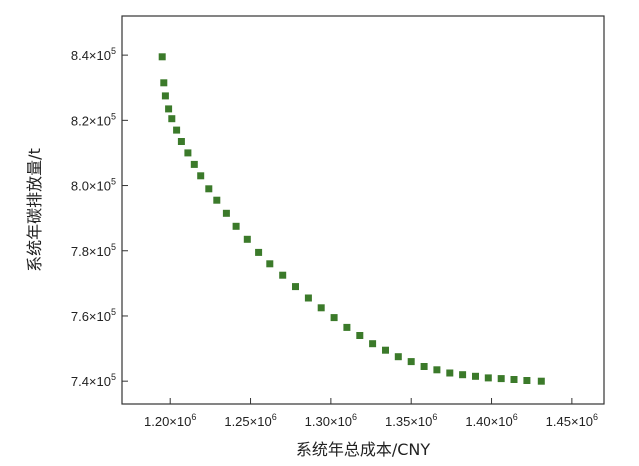  I want to click on y-tick-label: 8.4×10⁵, so click(93, 54).